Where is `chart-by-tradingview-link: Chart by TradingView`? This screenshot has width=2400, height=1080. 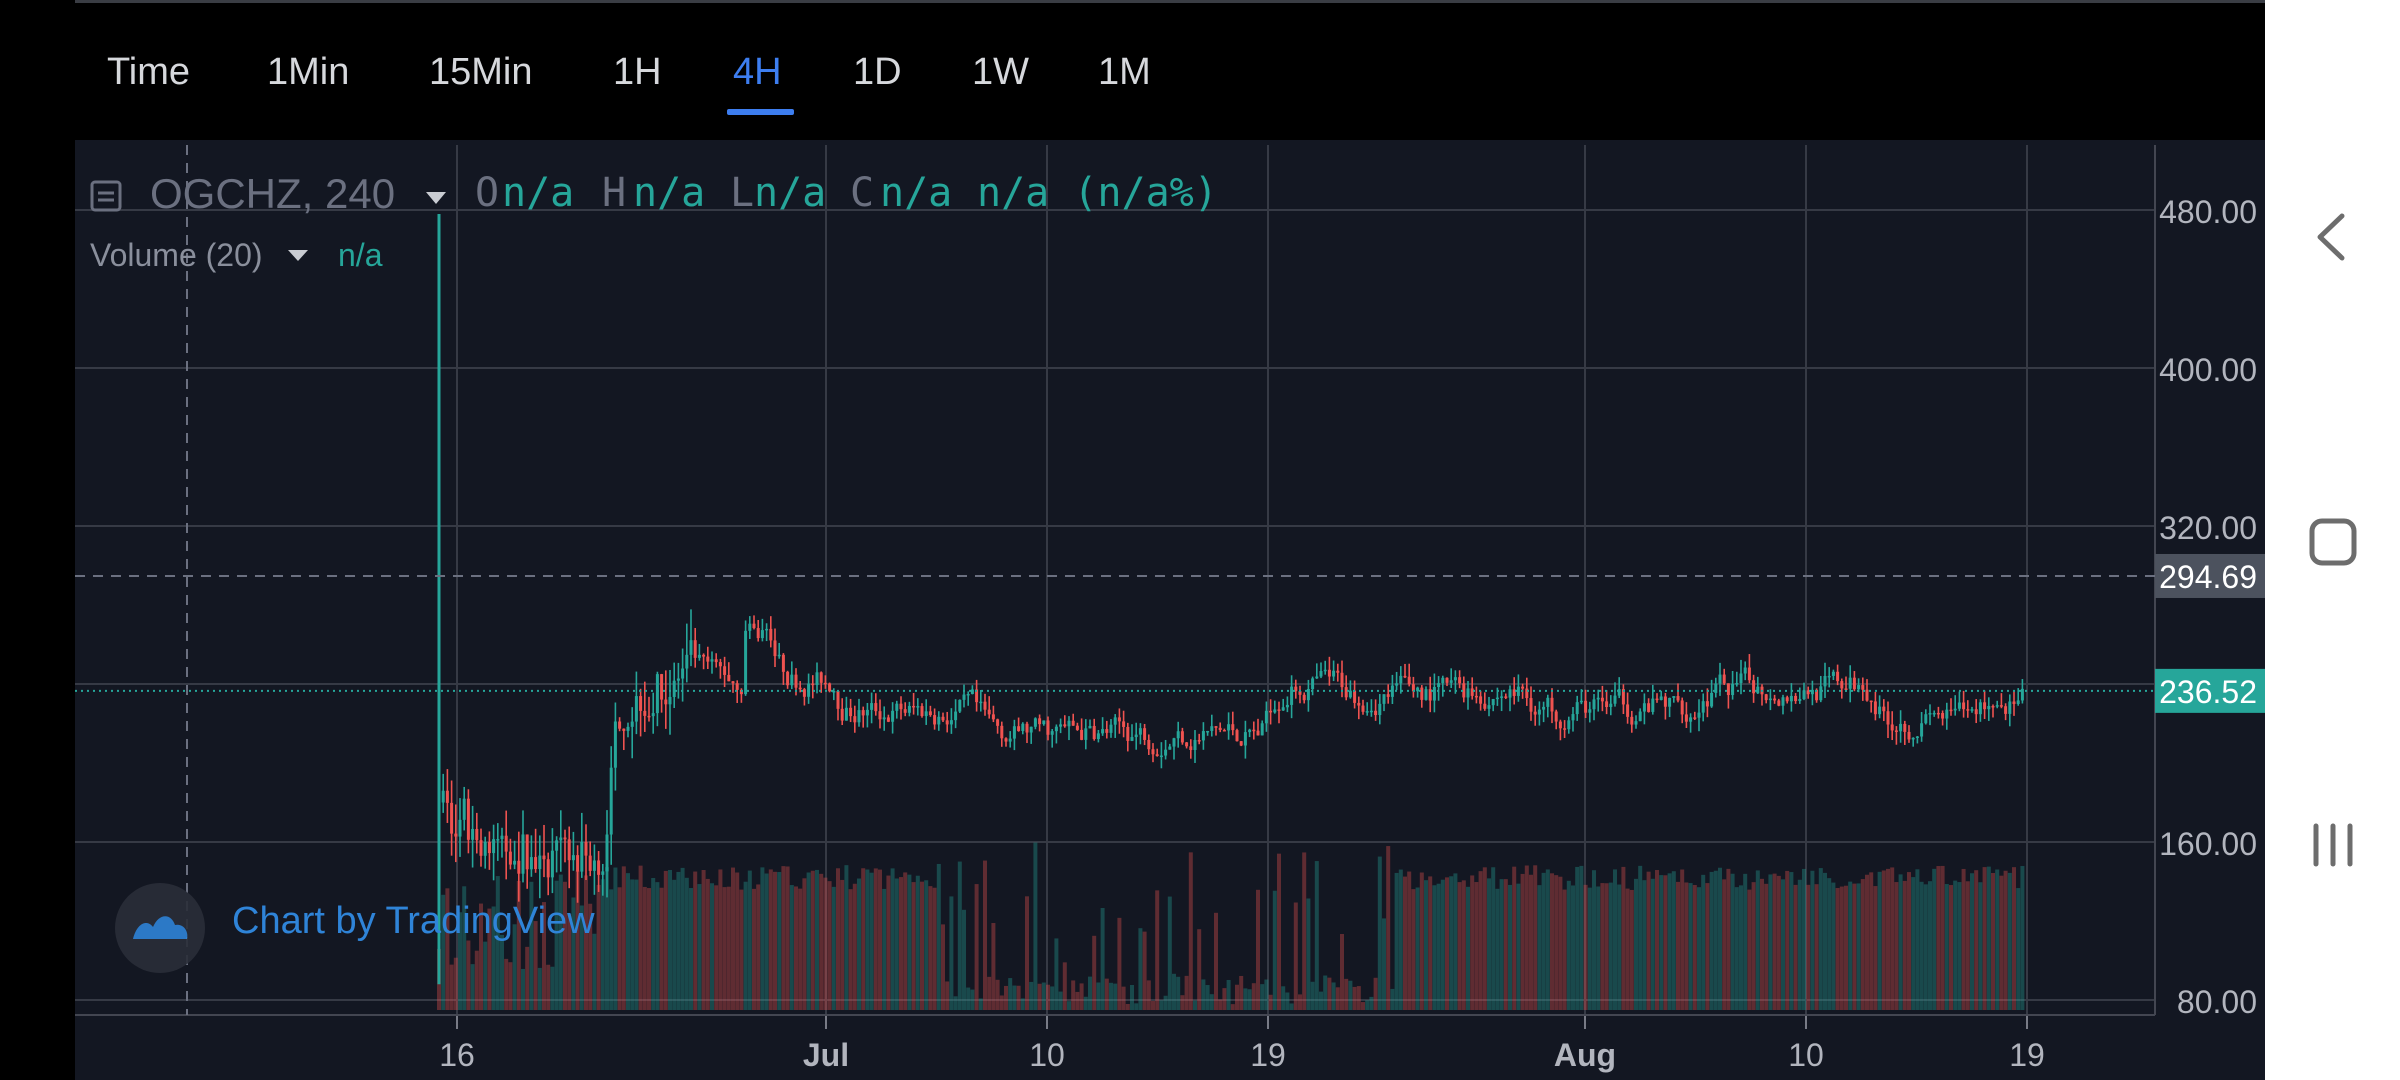
chart-by-tradingview-link: Chart by TradingView is located at coordinates (413, 921).